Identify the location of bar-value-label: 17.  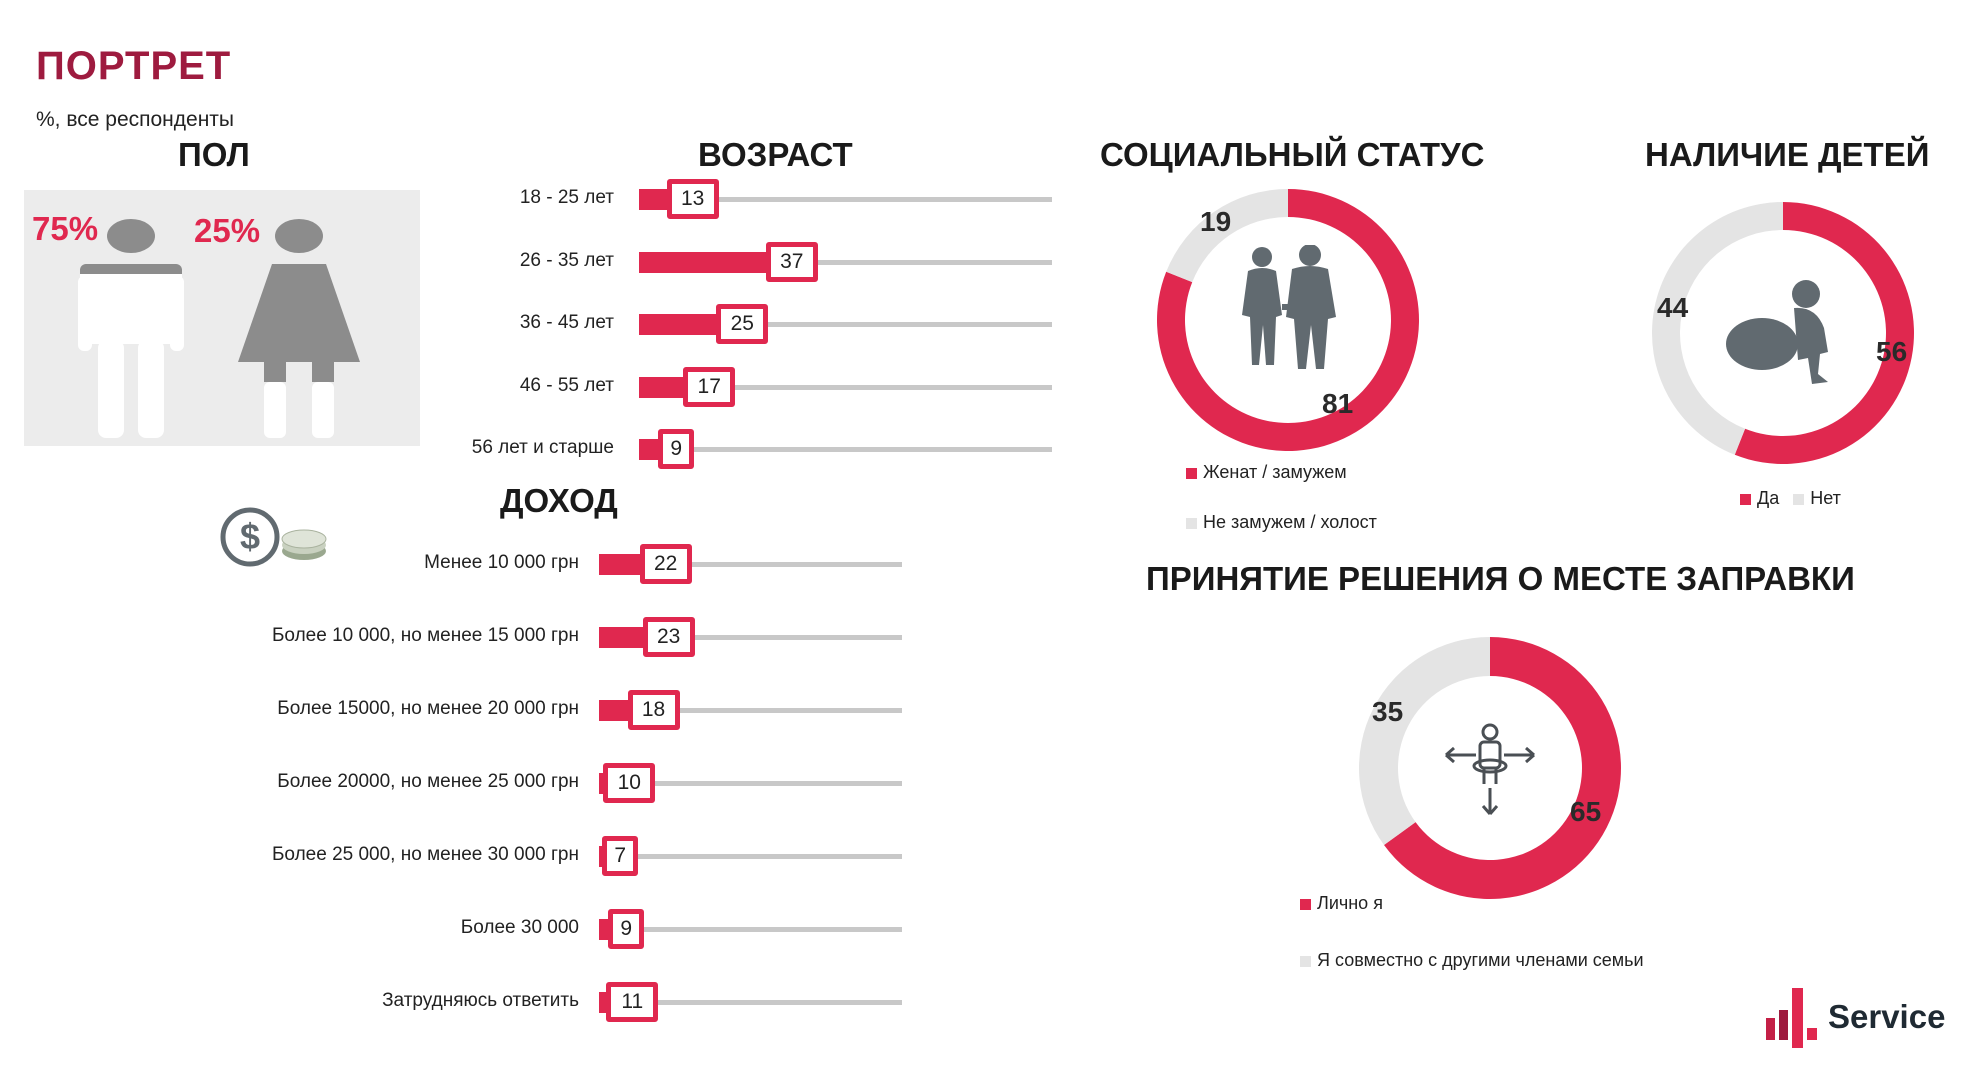
(709, 386).